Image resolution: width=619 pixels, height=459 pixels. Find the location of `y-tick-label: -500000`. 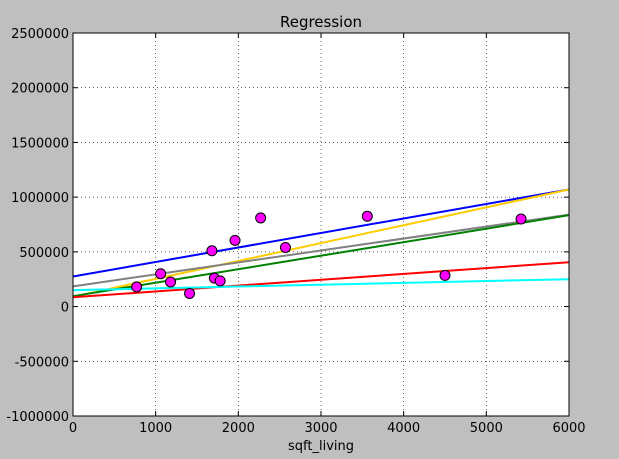

y-tick-label: -500000 is located at coordinates (42, 362).